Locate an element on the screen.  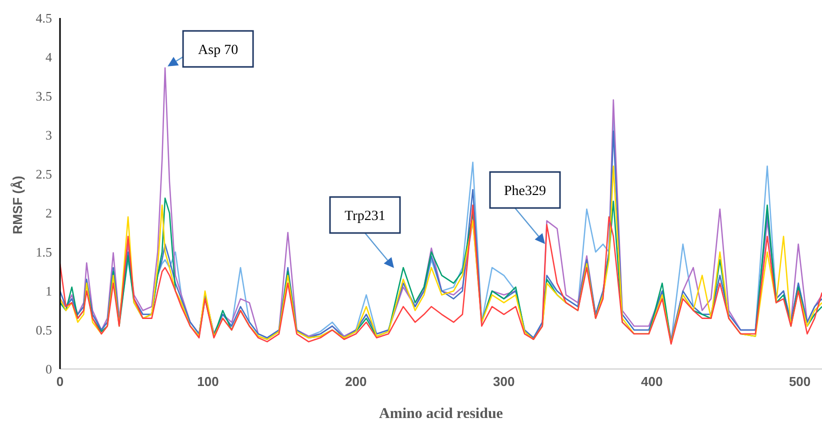
annotation: Asp 70 is located at coordinates (218, 50).